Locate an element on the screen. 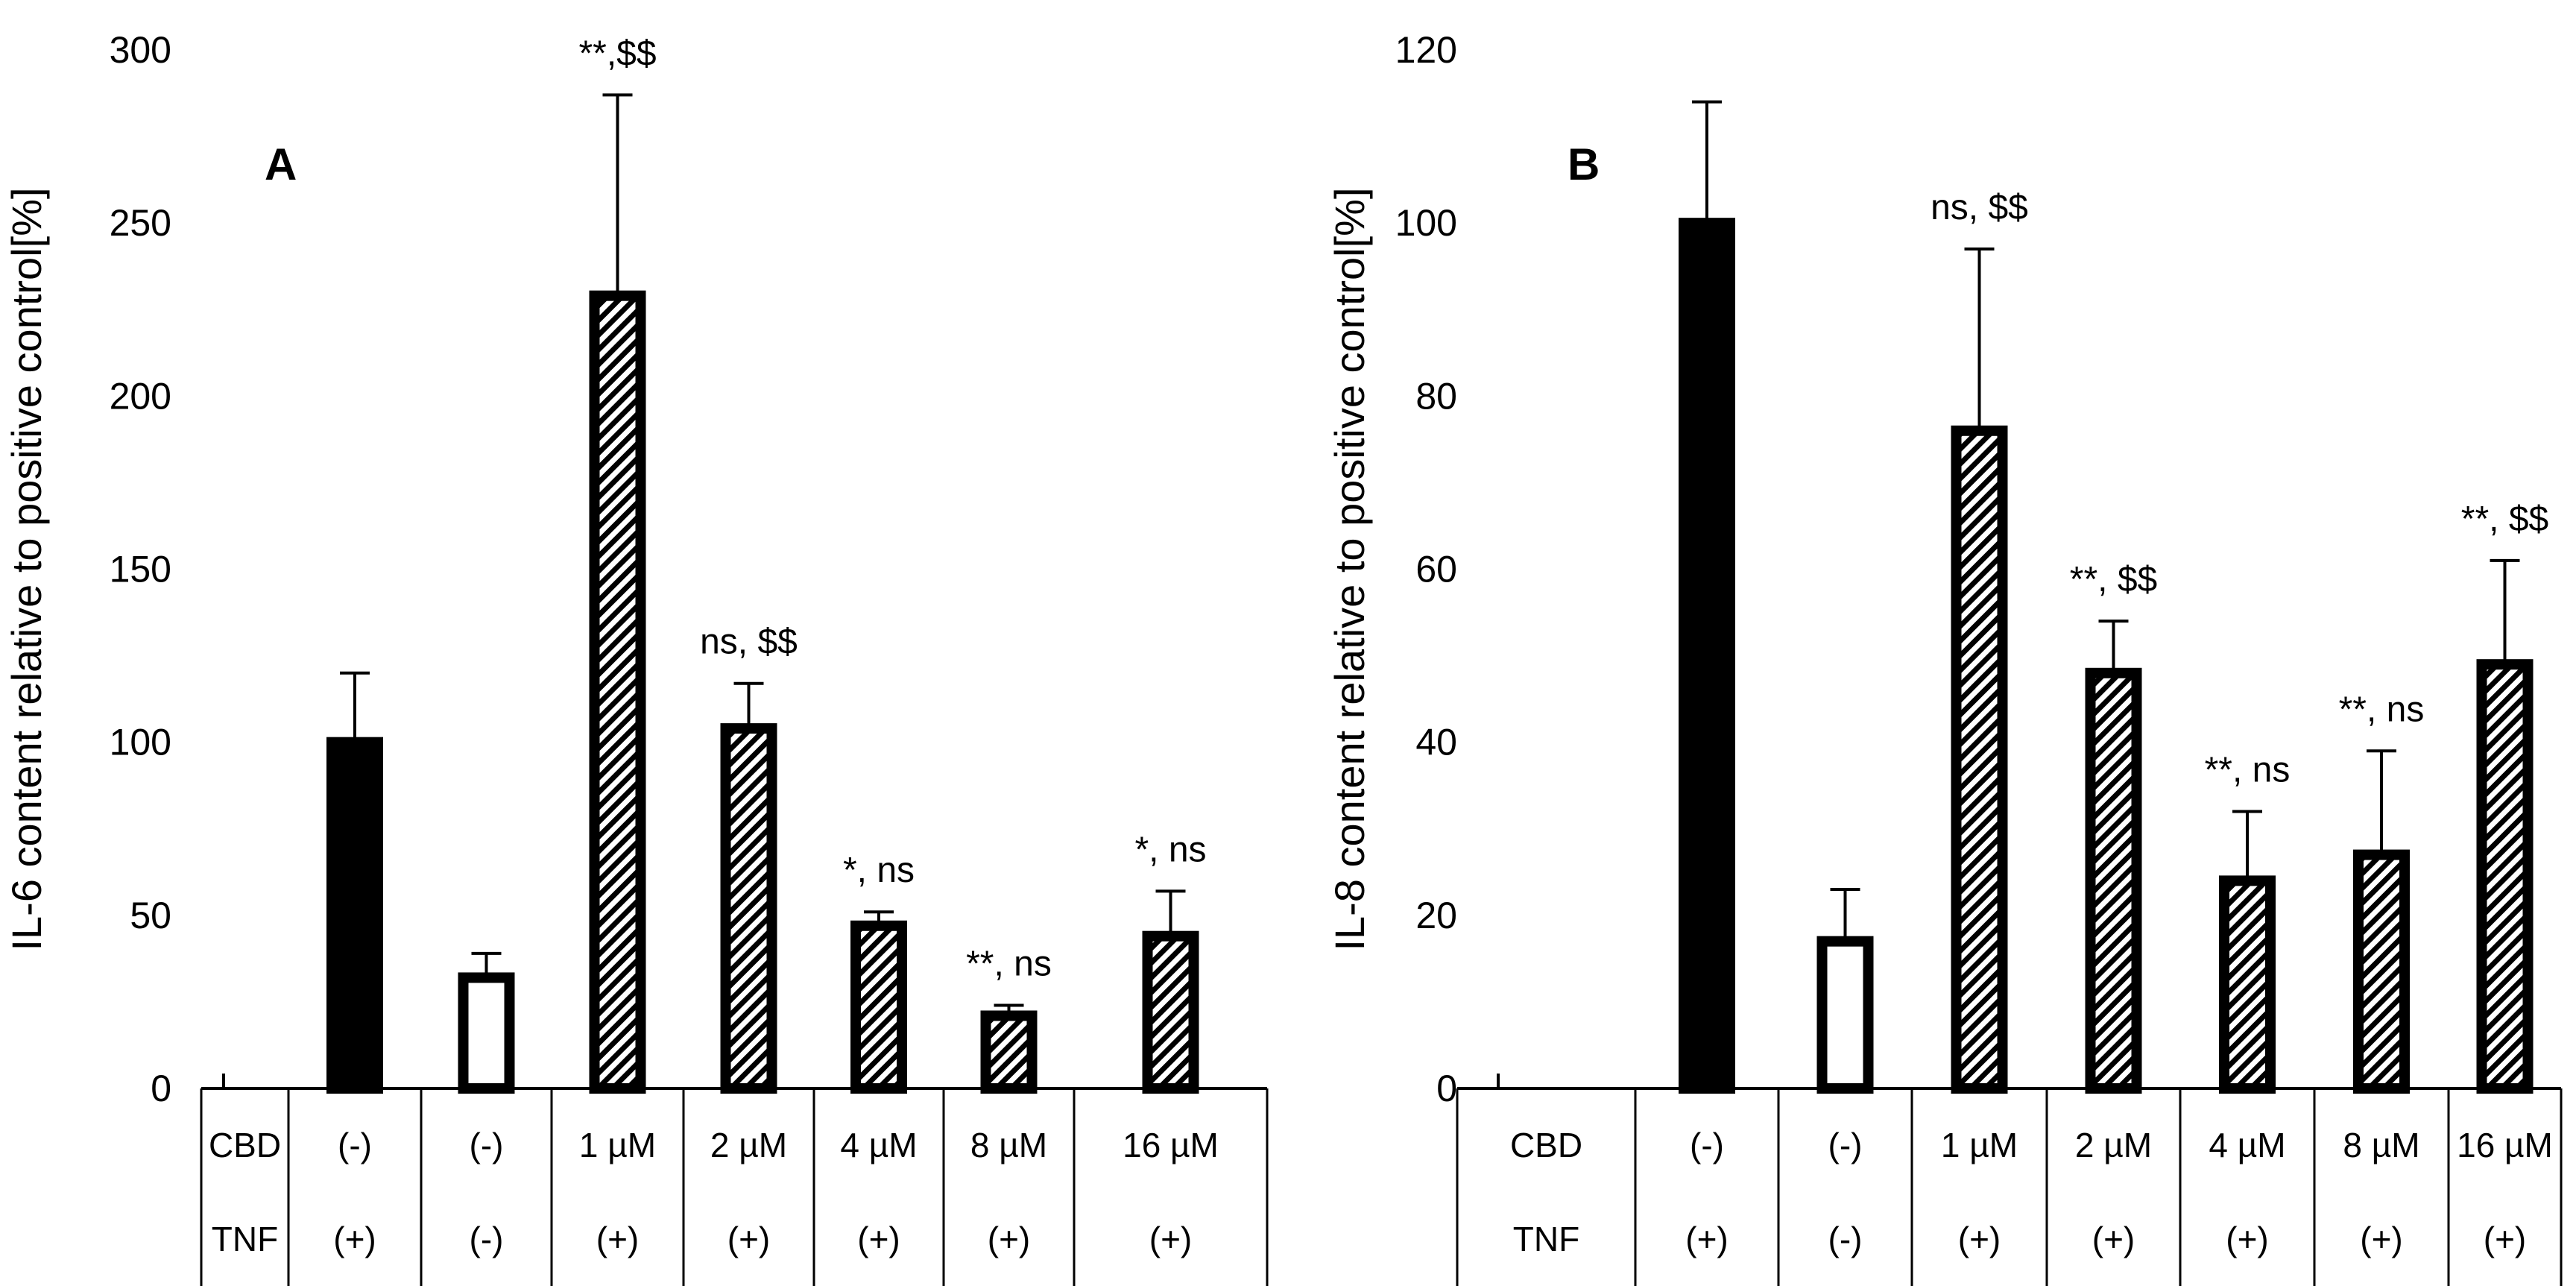  y-tick-label: 150 is located at coordinates (140, 569).